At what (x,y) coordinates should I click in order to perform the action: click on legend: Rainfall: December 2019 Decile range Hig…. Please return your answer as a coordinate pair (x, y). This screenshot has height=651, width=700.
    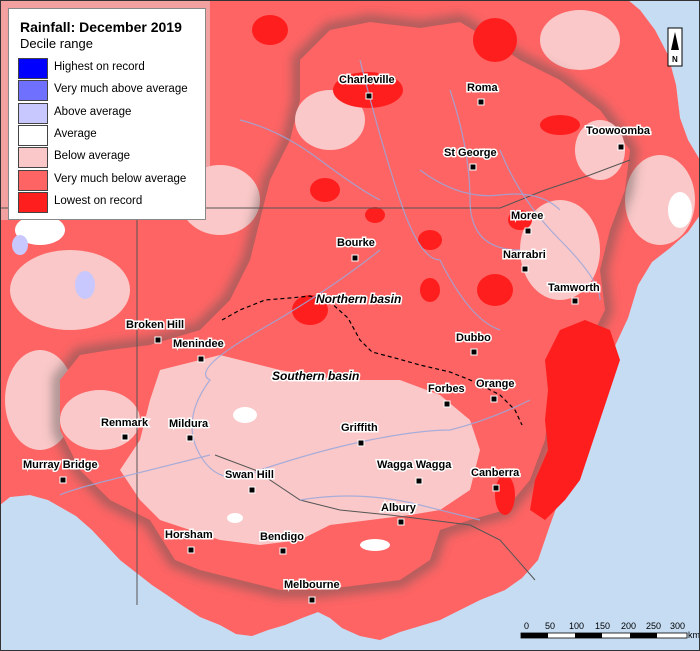
    Looking at the image, I should click on (107, 114).